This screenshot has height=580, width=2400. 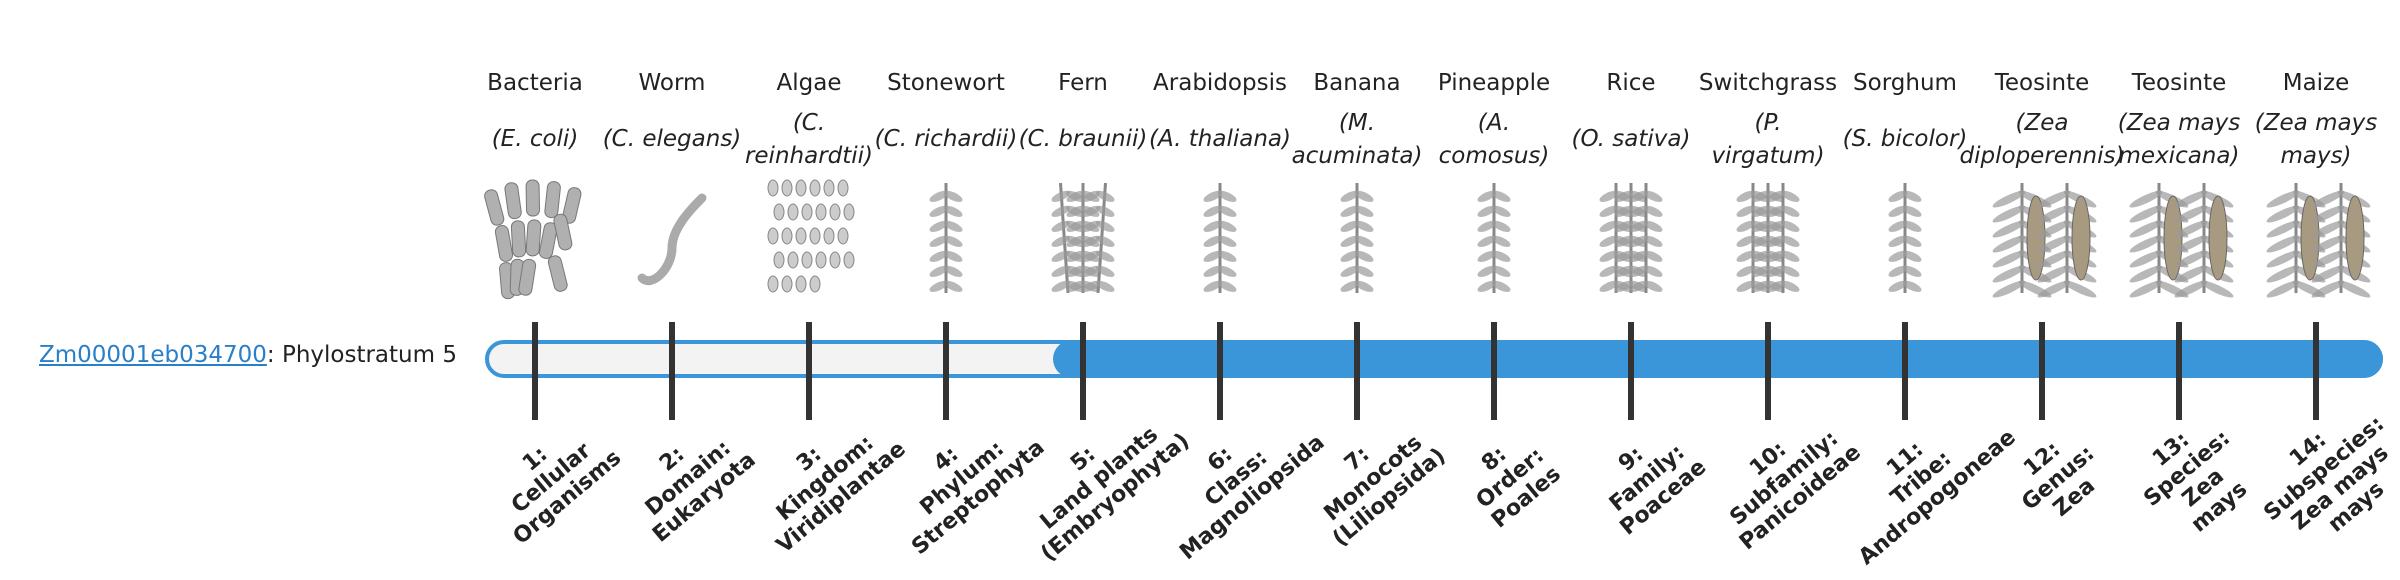 What do you see at coordinates (1083, 139) in the screenshot?
I see `organism-latin: (C. braunii)` at bounding box center [1083, 139].